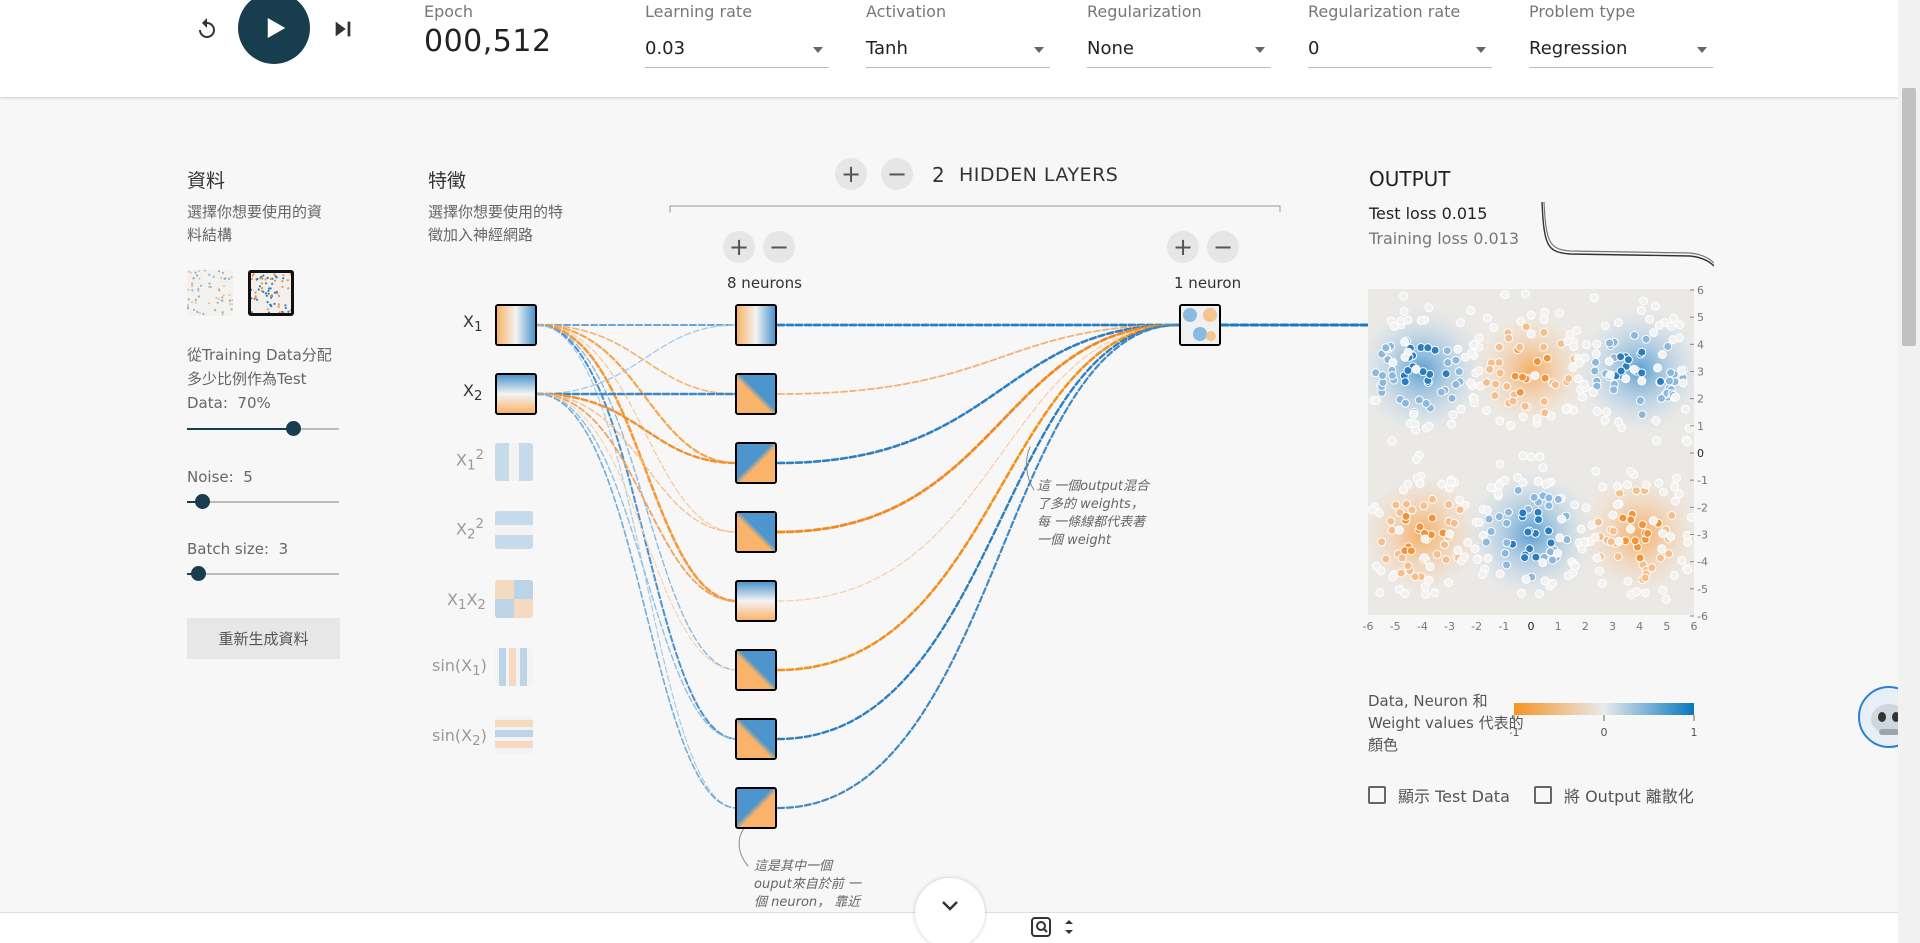  Describe the element at coordinates (479, 524) in the screenshot. I see `feature-x2sq-sup: 2` at that location.